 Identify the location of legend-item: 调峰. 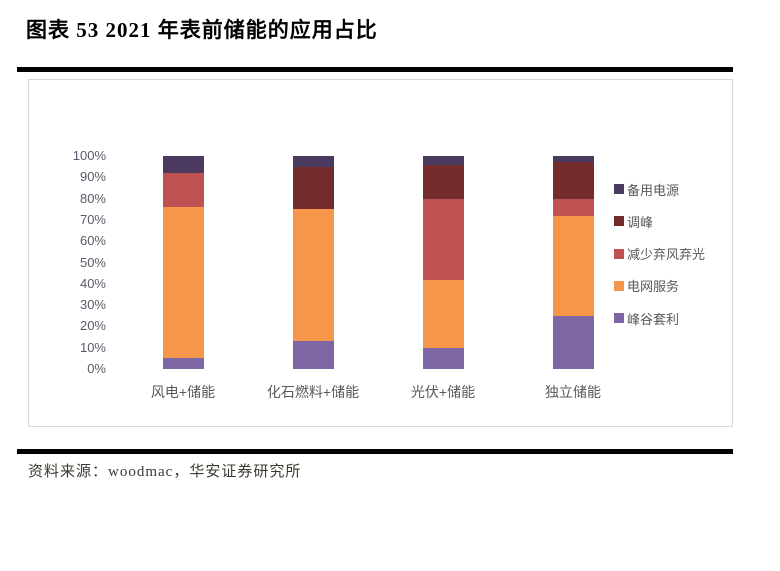
(634, 222).